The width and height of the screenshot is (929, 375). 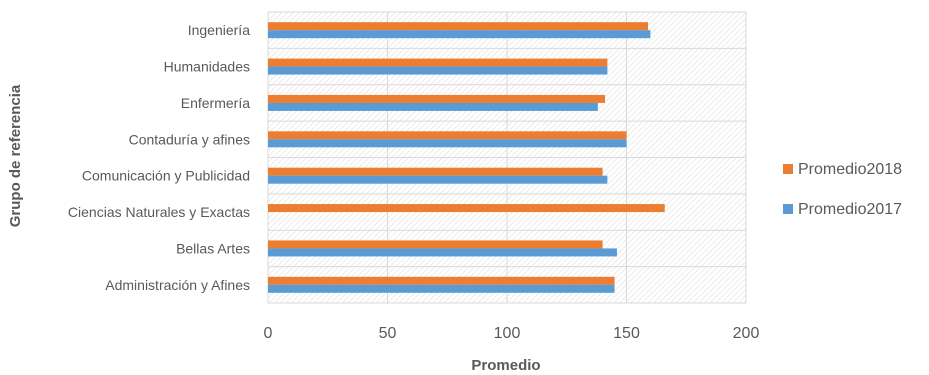 What do you see at coordinates (189, 139) in the screenshot?
I see `category-label: Contaduría y afines` at bounding box center [189, 139].